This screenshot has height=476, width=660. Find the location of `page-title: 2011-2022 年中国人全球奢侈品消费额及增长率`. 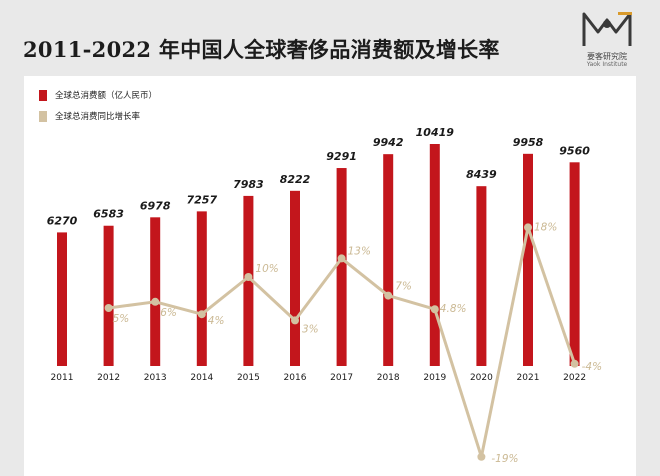

page-title: 2011-2022 年中国人全球奢侈品消费额及增长率 is located at coordinates (261, 49).